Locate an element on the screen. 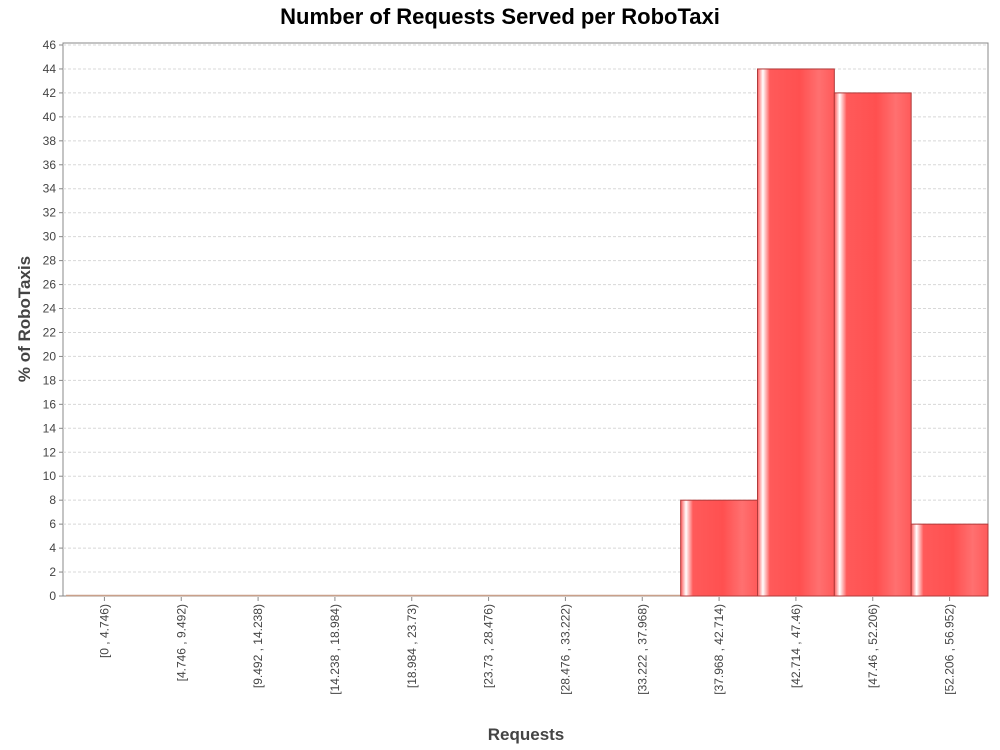 The image size is (1000, 750). y-tick-label: 46 is located at coordinates (50, 45).